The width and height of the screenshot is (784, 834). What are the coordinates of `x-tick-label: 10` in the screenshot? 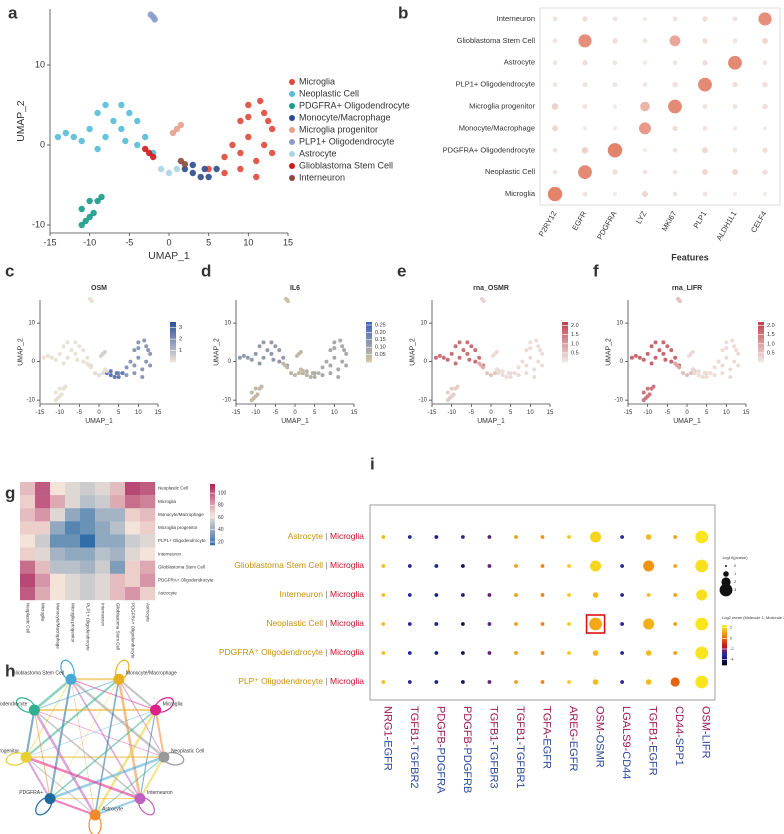 It's located at (248, 243).